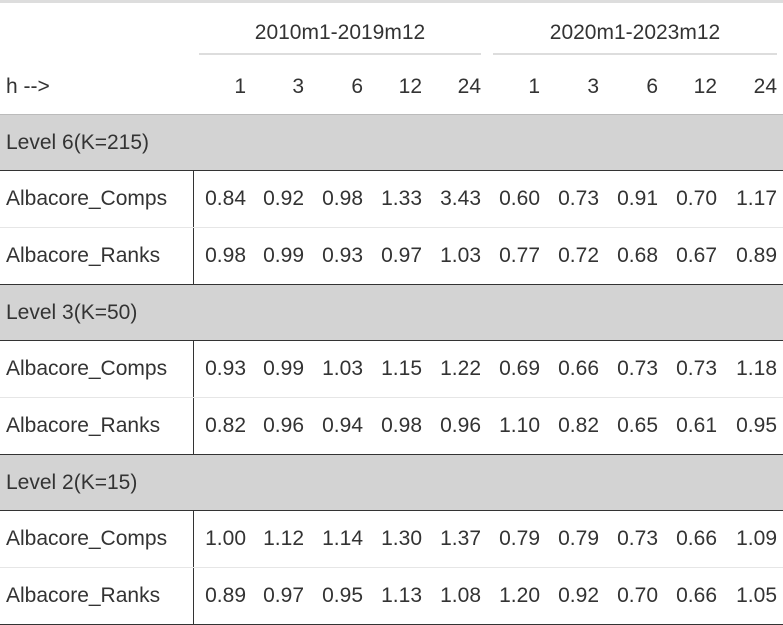 The width and height of the screenshot is (783, 625). Describe the element at coordinates (575, 256) in the screenshot. I see `value-cell: 0.72` at that location.